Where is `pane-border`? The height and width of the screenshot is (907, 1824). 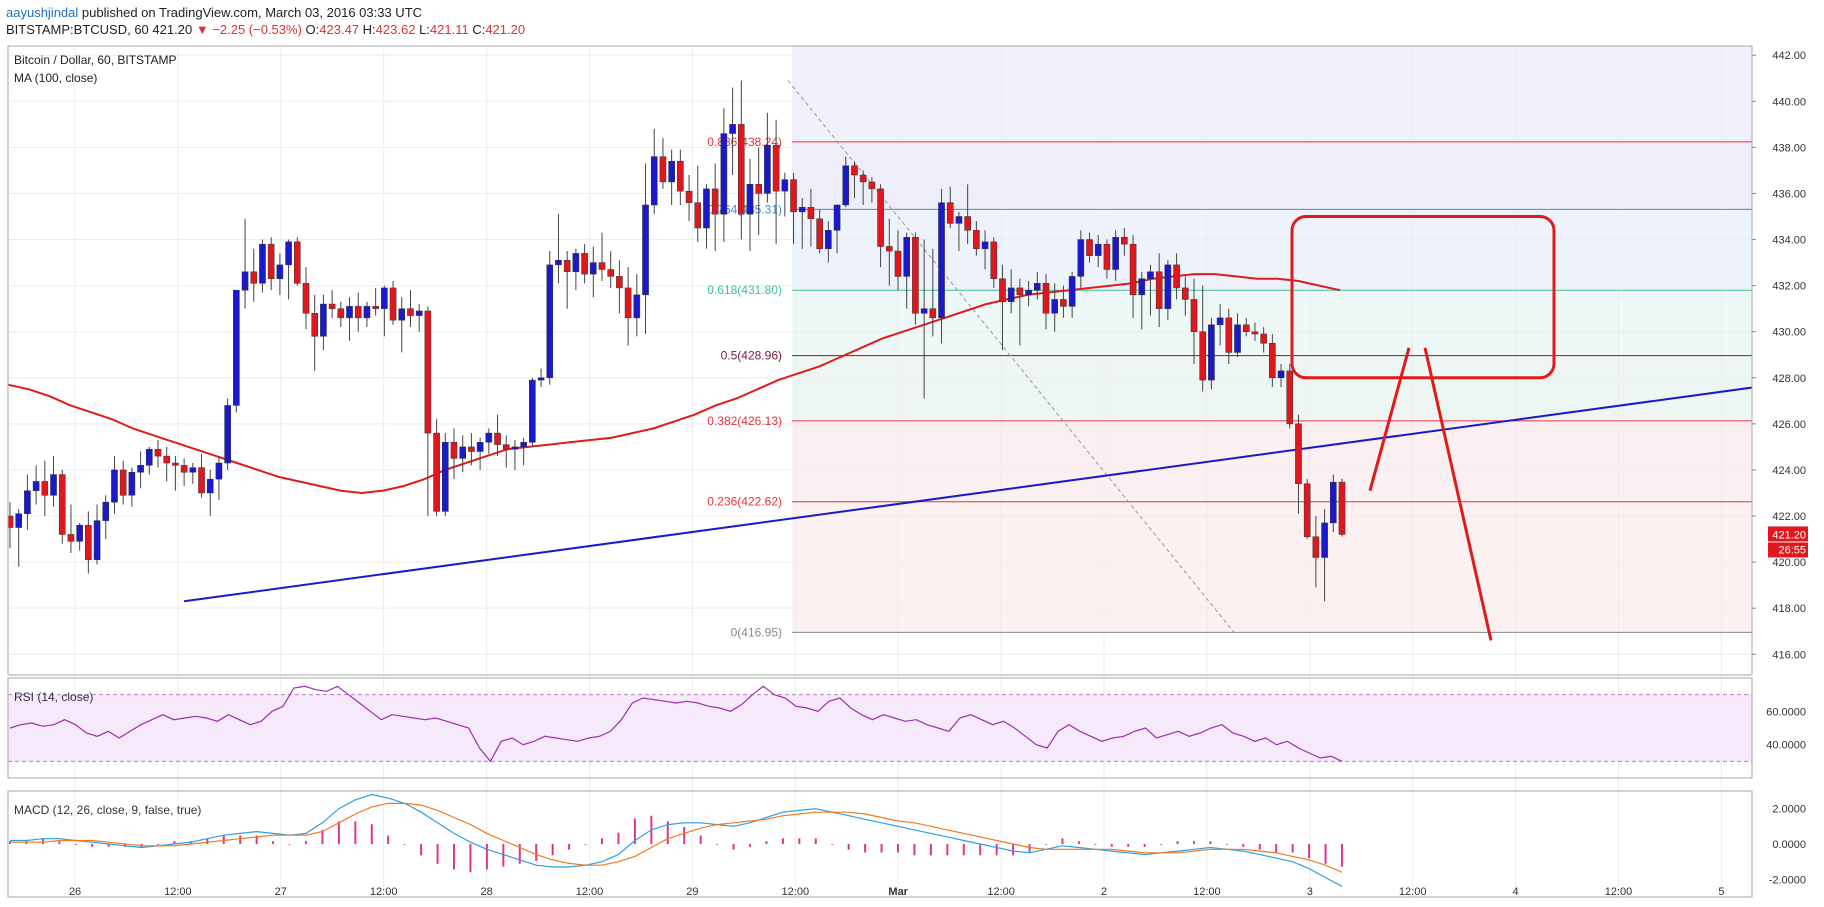
pane-border is located at coordinates (880, 844).